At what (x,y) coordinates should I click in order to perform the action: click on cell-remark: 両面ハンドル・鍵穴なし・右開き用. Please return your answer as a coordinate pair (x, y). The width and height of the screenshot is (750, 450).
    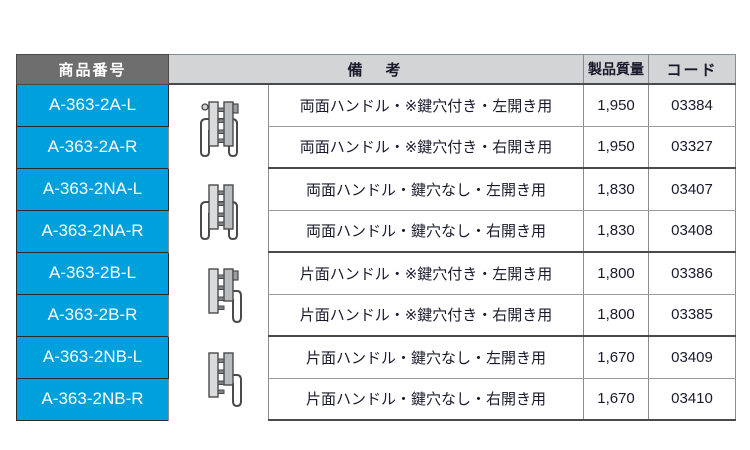
    Looking at the image, I should click on (426, 231).